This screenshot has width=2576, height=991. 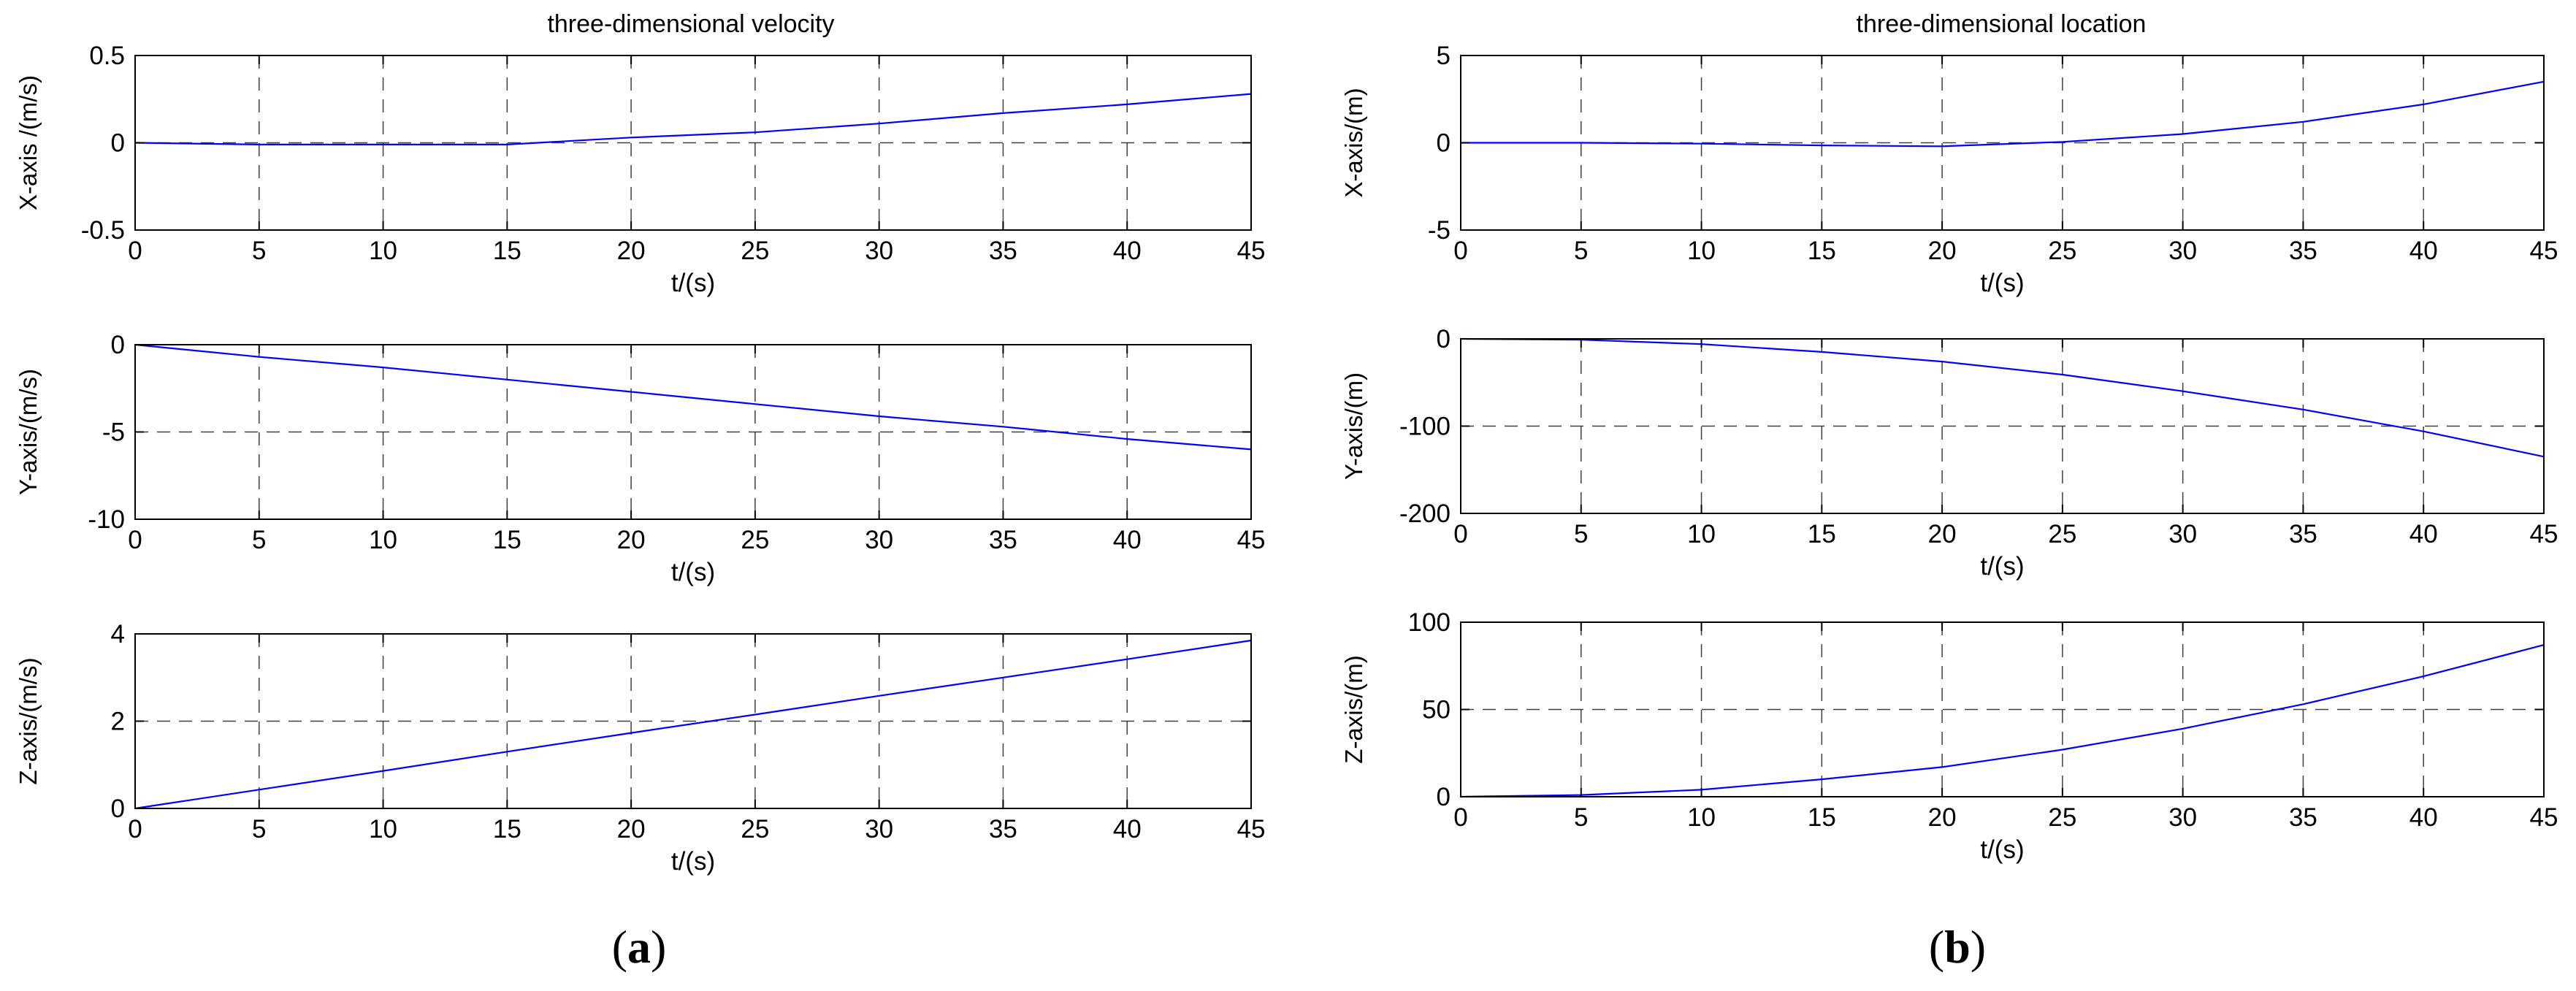 What do you see at coordinates (693, 119) in the screenshot?
I see `velocity-x-series-line` at bounding box center [693, 119].